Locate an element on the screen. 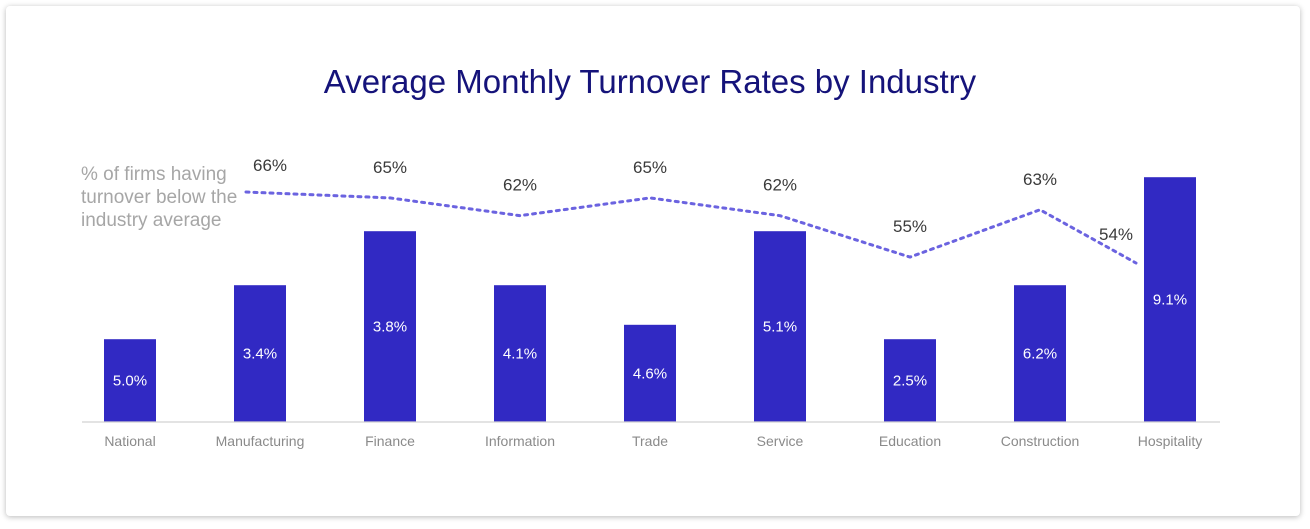  bar-finance is located at coordinates (390, 326).